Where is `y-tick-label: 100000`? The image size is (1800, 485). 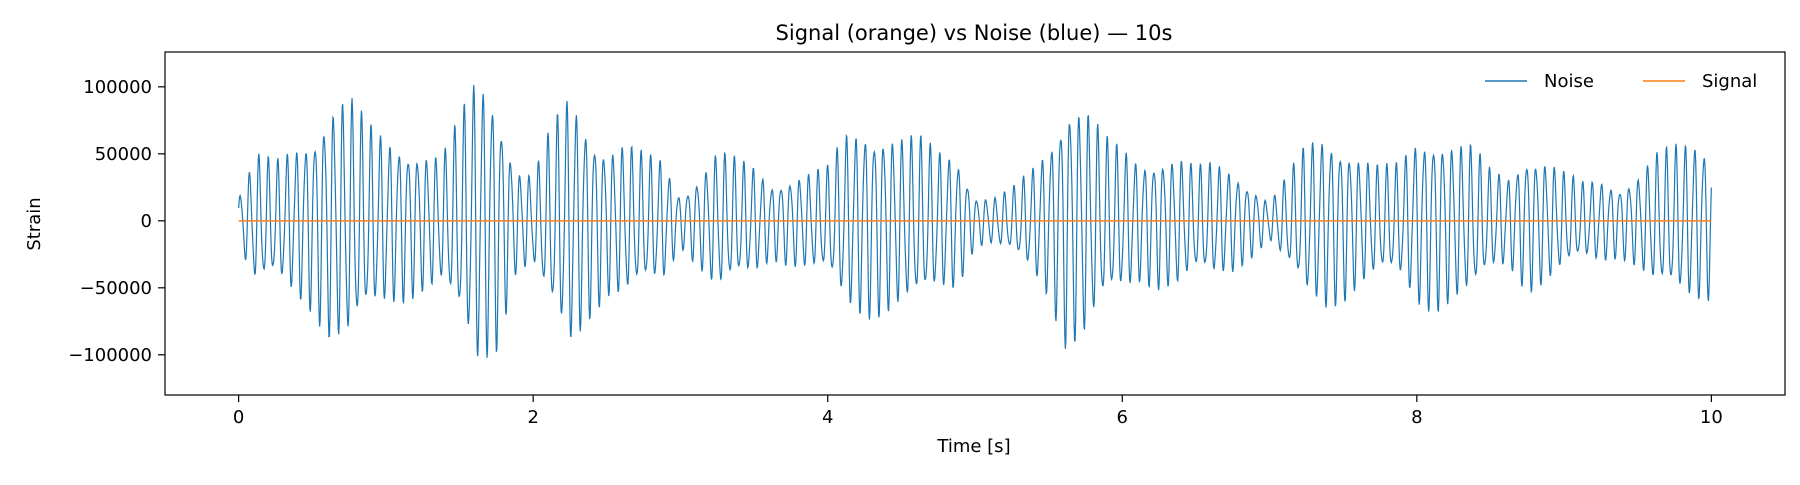
y-tick-label: 100000 is located at coordinates (117, 87).